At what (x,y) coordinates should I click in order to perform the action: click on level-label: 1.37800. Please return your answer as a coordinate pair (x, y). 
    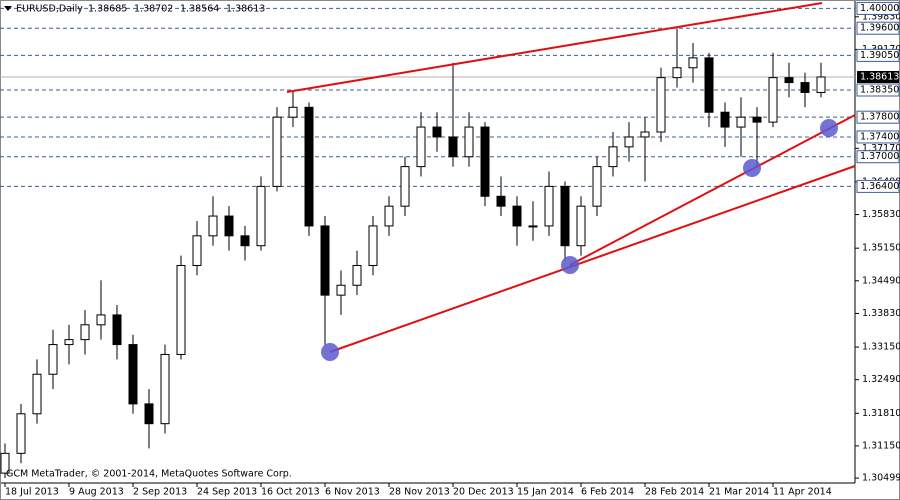
    Looking at the image, I should click on (879, 117).